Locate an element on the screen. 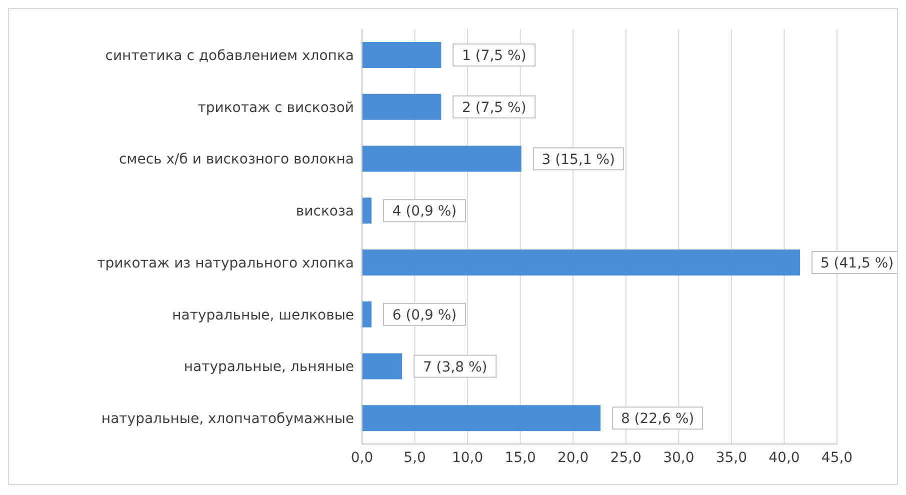 Image resolution: width=906 pixels, height=495 pixels. x-tick-label: 5,0 is located at coordinates (415, 458).